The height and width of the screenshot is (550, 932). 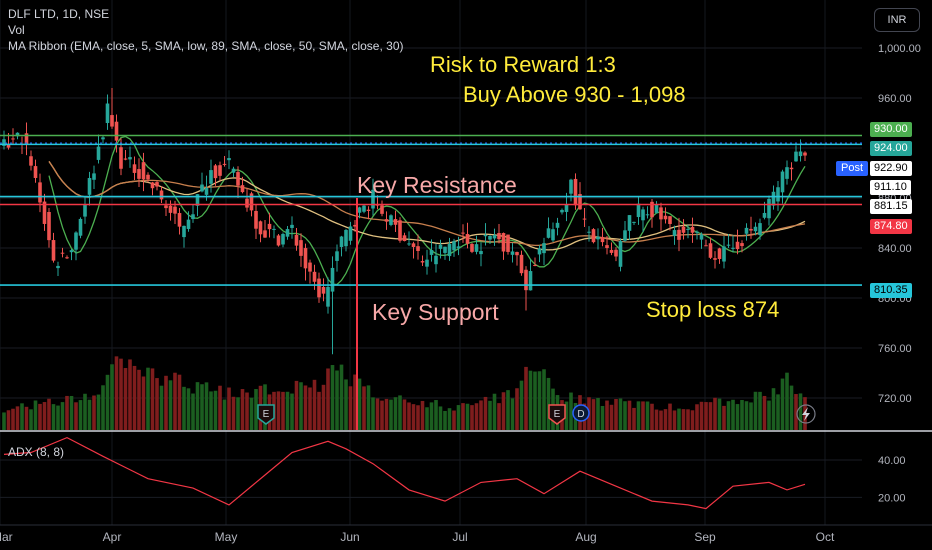 I want to click on volume-legend: Vol, so click(x=16, y=30).